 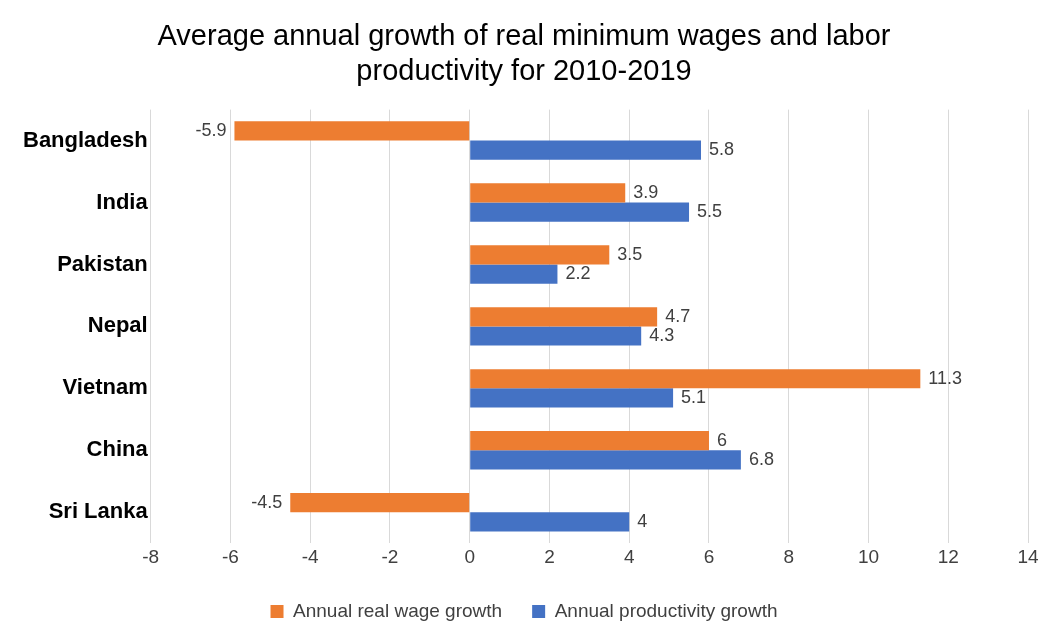 I want to click on data-label: -5.9, so click(x=211, y=129).